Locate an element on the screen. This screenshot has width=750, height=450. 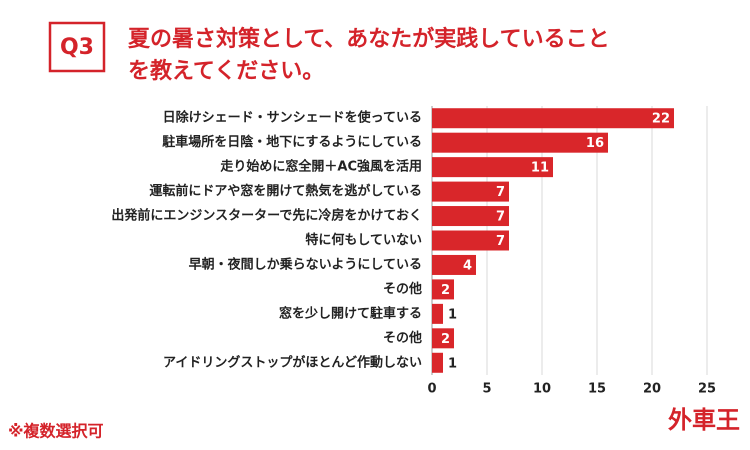
badge: Q3 is located at coordinates (77, 47).